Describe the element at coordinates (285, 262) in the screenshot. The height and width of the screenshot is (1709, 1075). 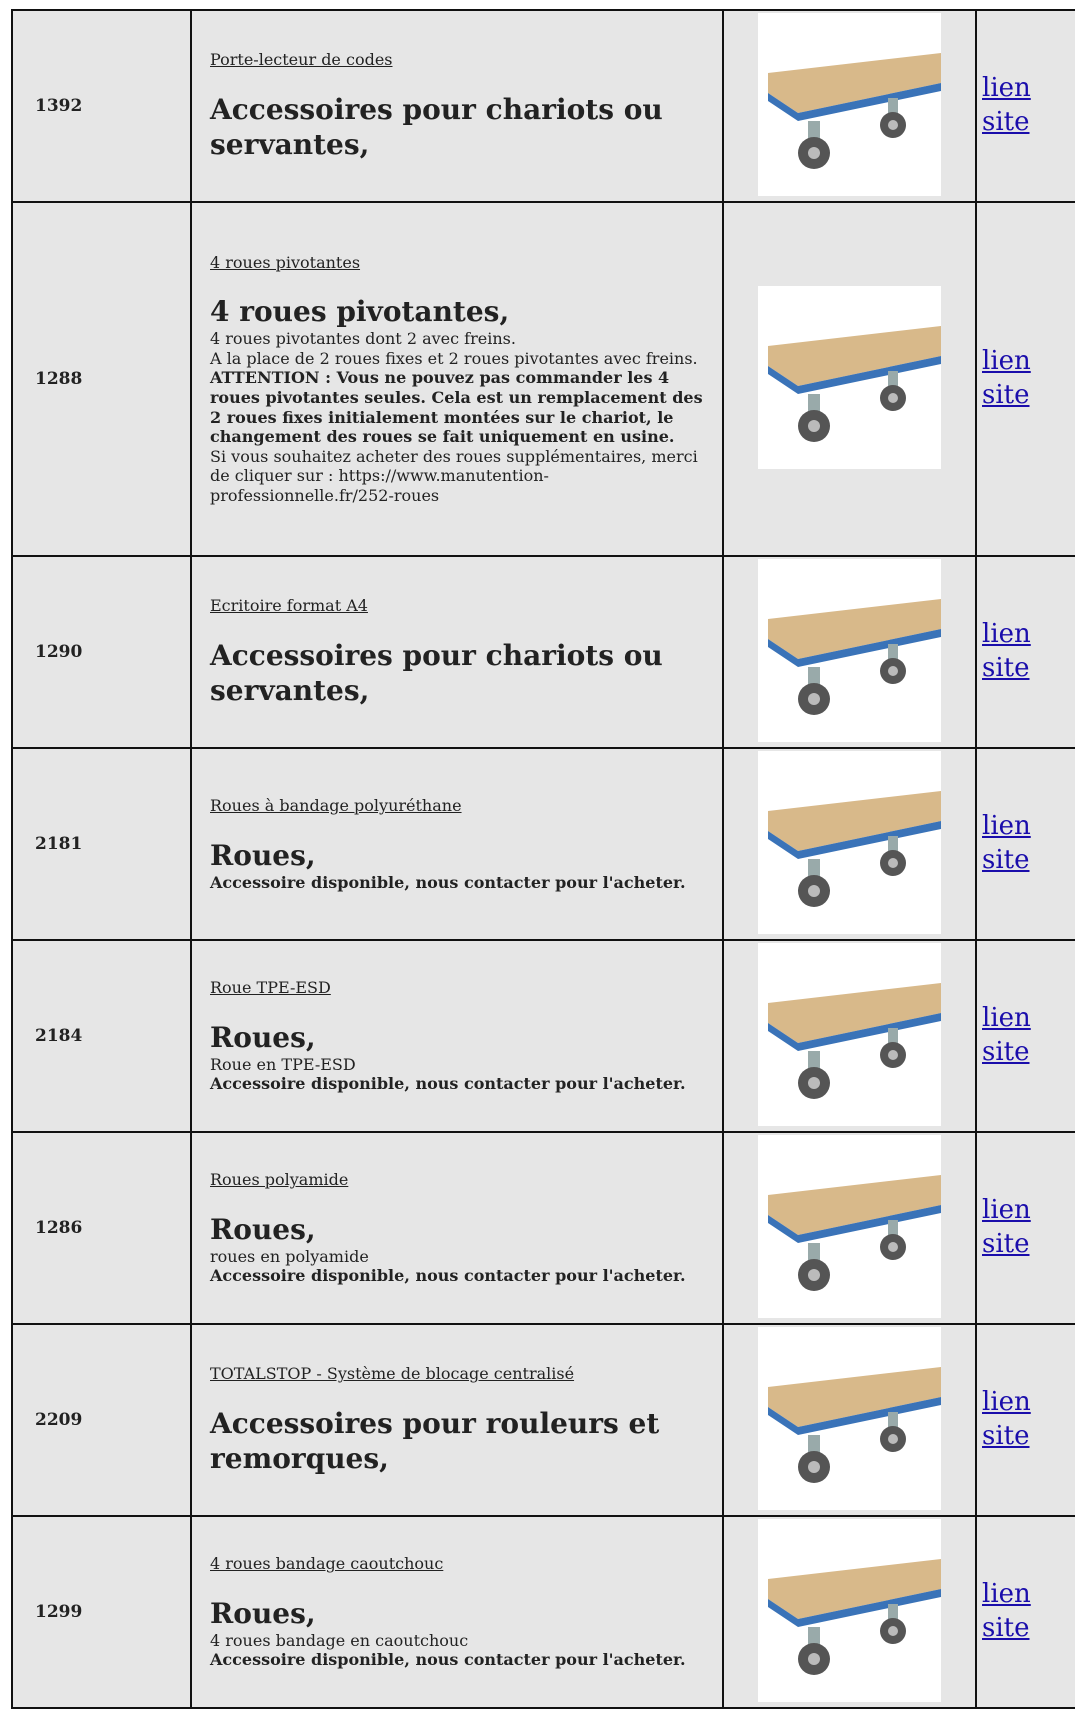
I see `product-link: 4 roues pivotantes` at that location.